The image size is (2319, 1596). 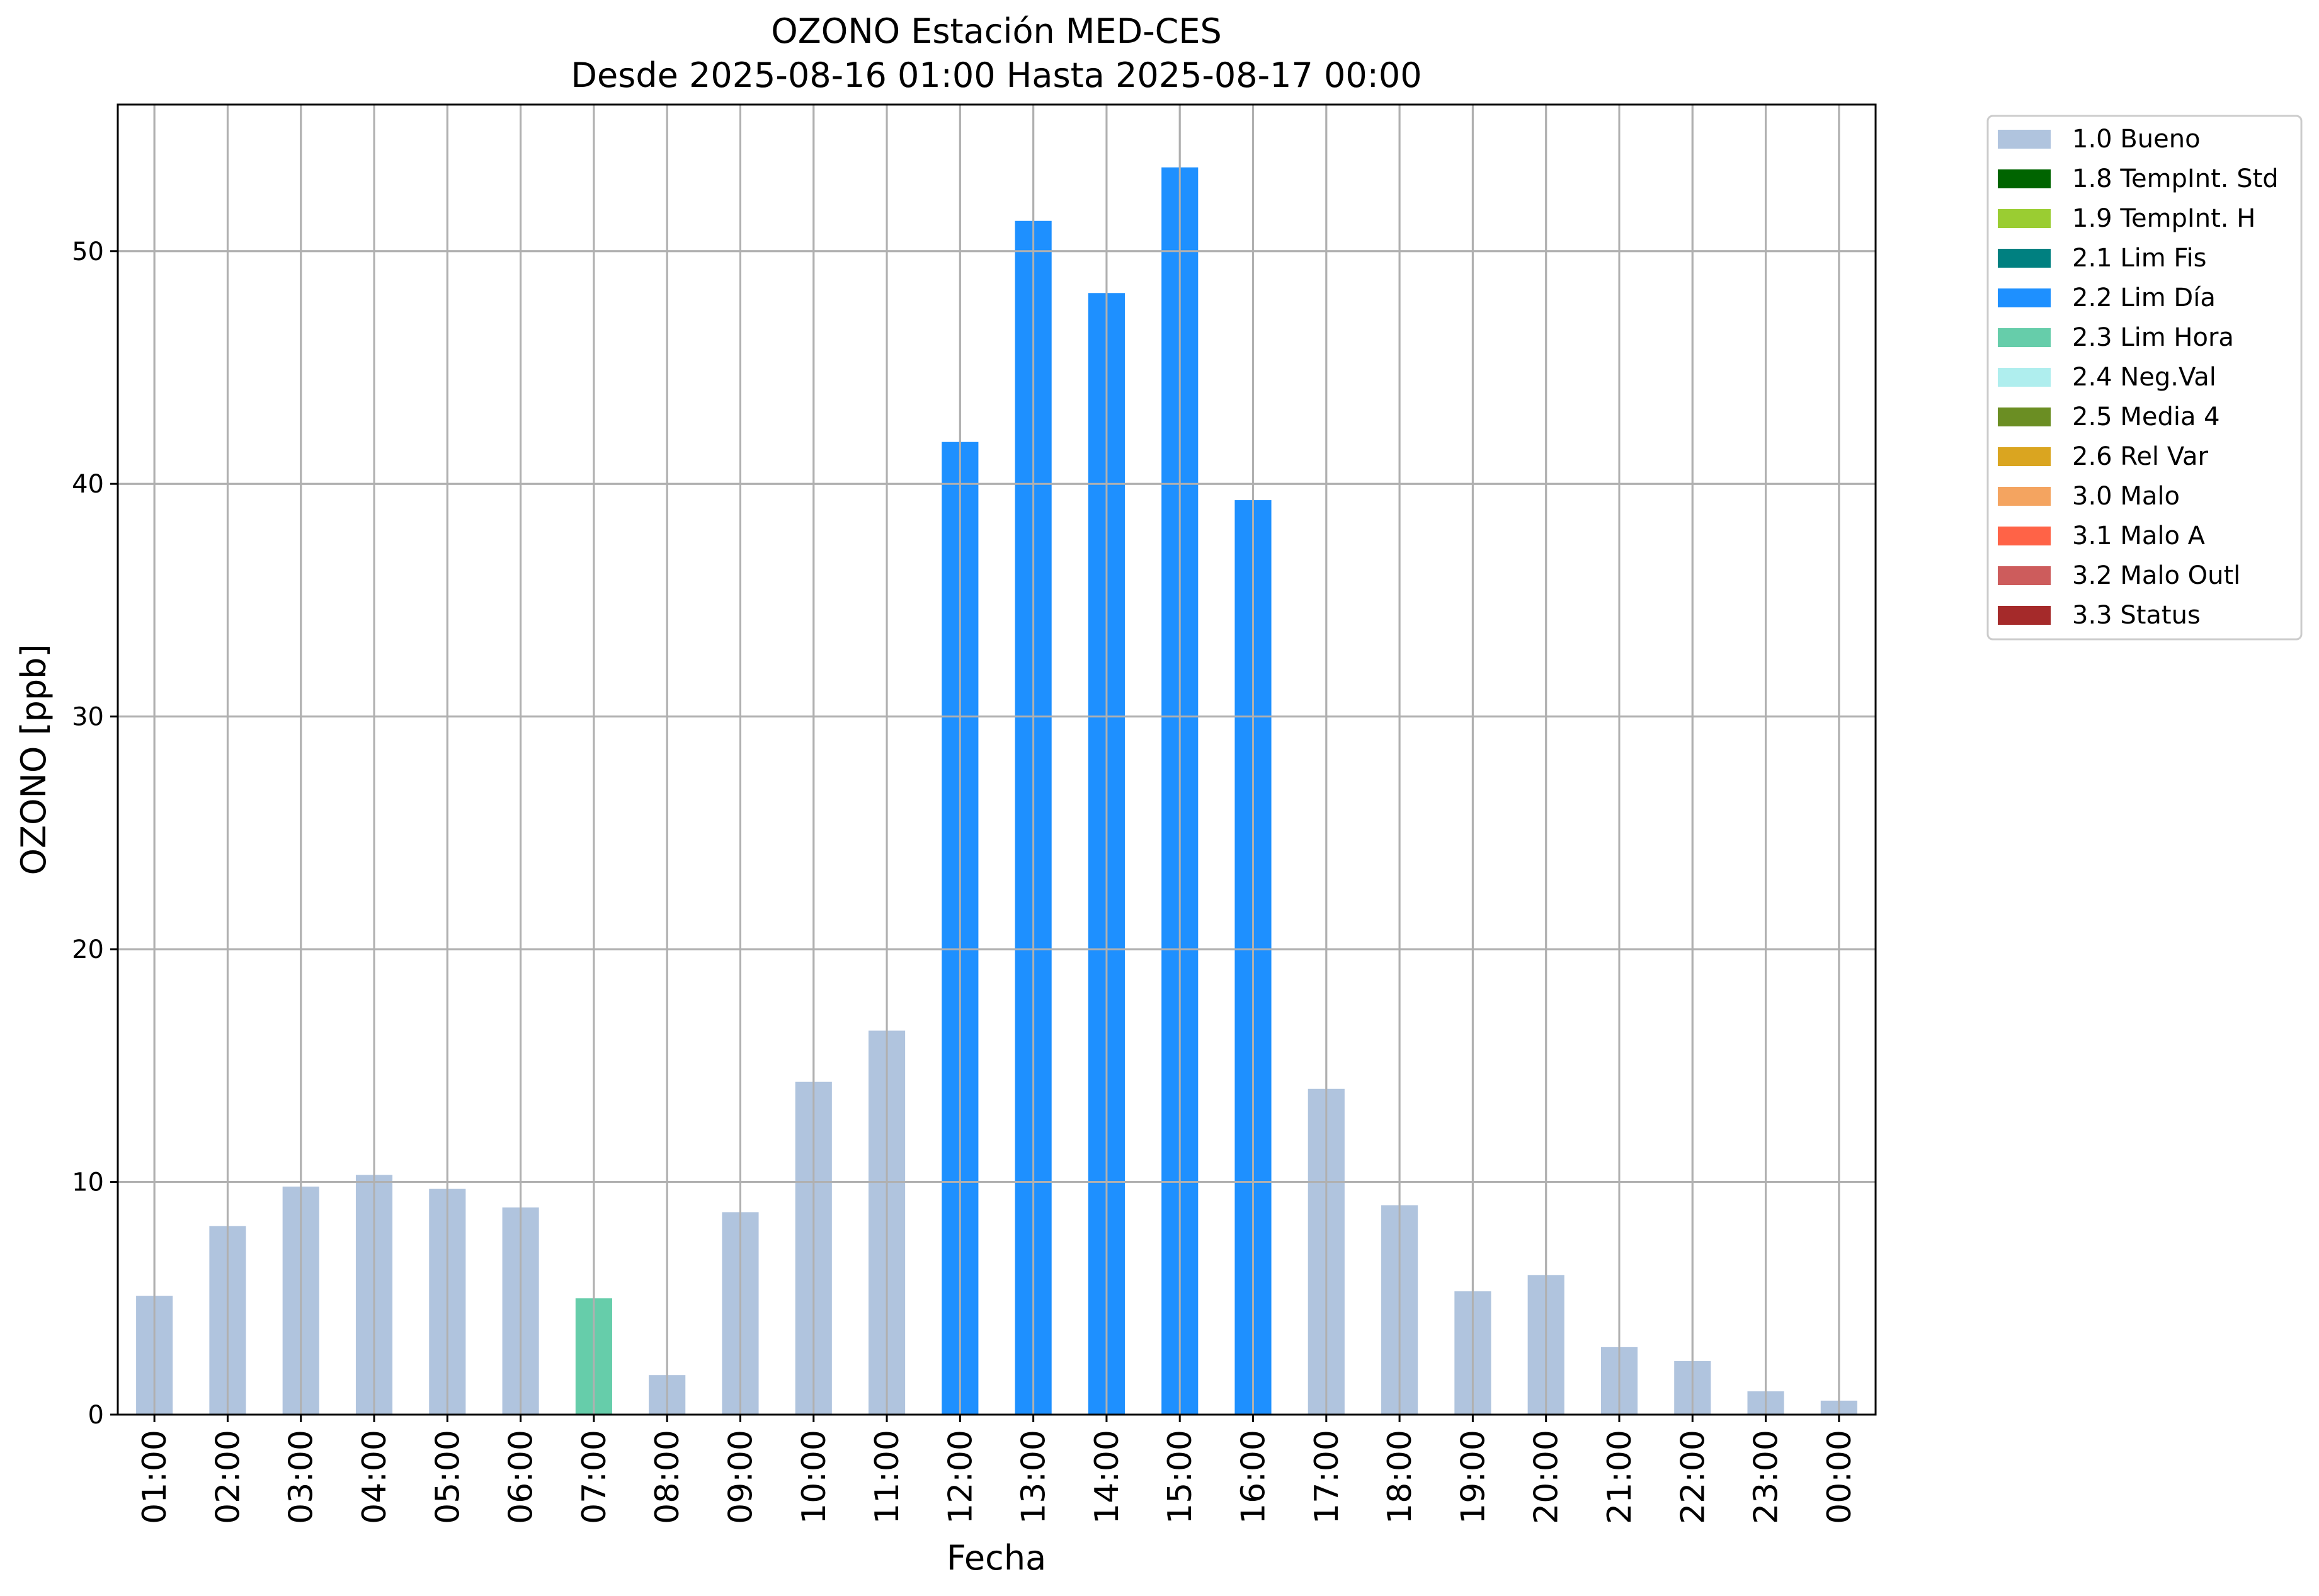 I want to click on x-tick-label: 18:00, so click(x=1400, y=1477).